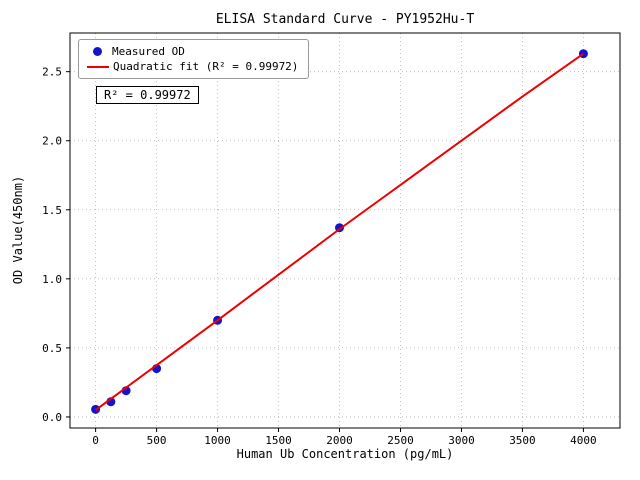 Image resolution: width=640 pixels, height=480 pixels. I want to click on measured-od-marker-icon, so click(97, 51).